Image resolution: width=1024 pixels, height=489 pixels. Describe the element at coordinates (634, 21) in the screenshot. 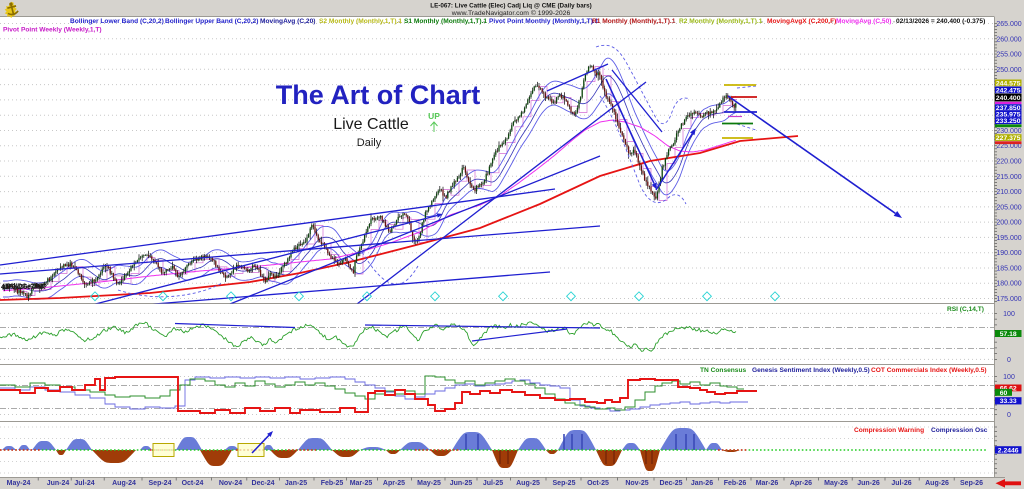

I see `svg-text: R1 Monthly (Monthly,1,T).1` at that location.